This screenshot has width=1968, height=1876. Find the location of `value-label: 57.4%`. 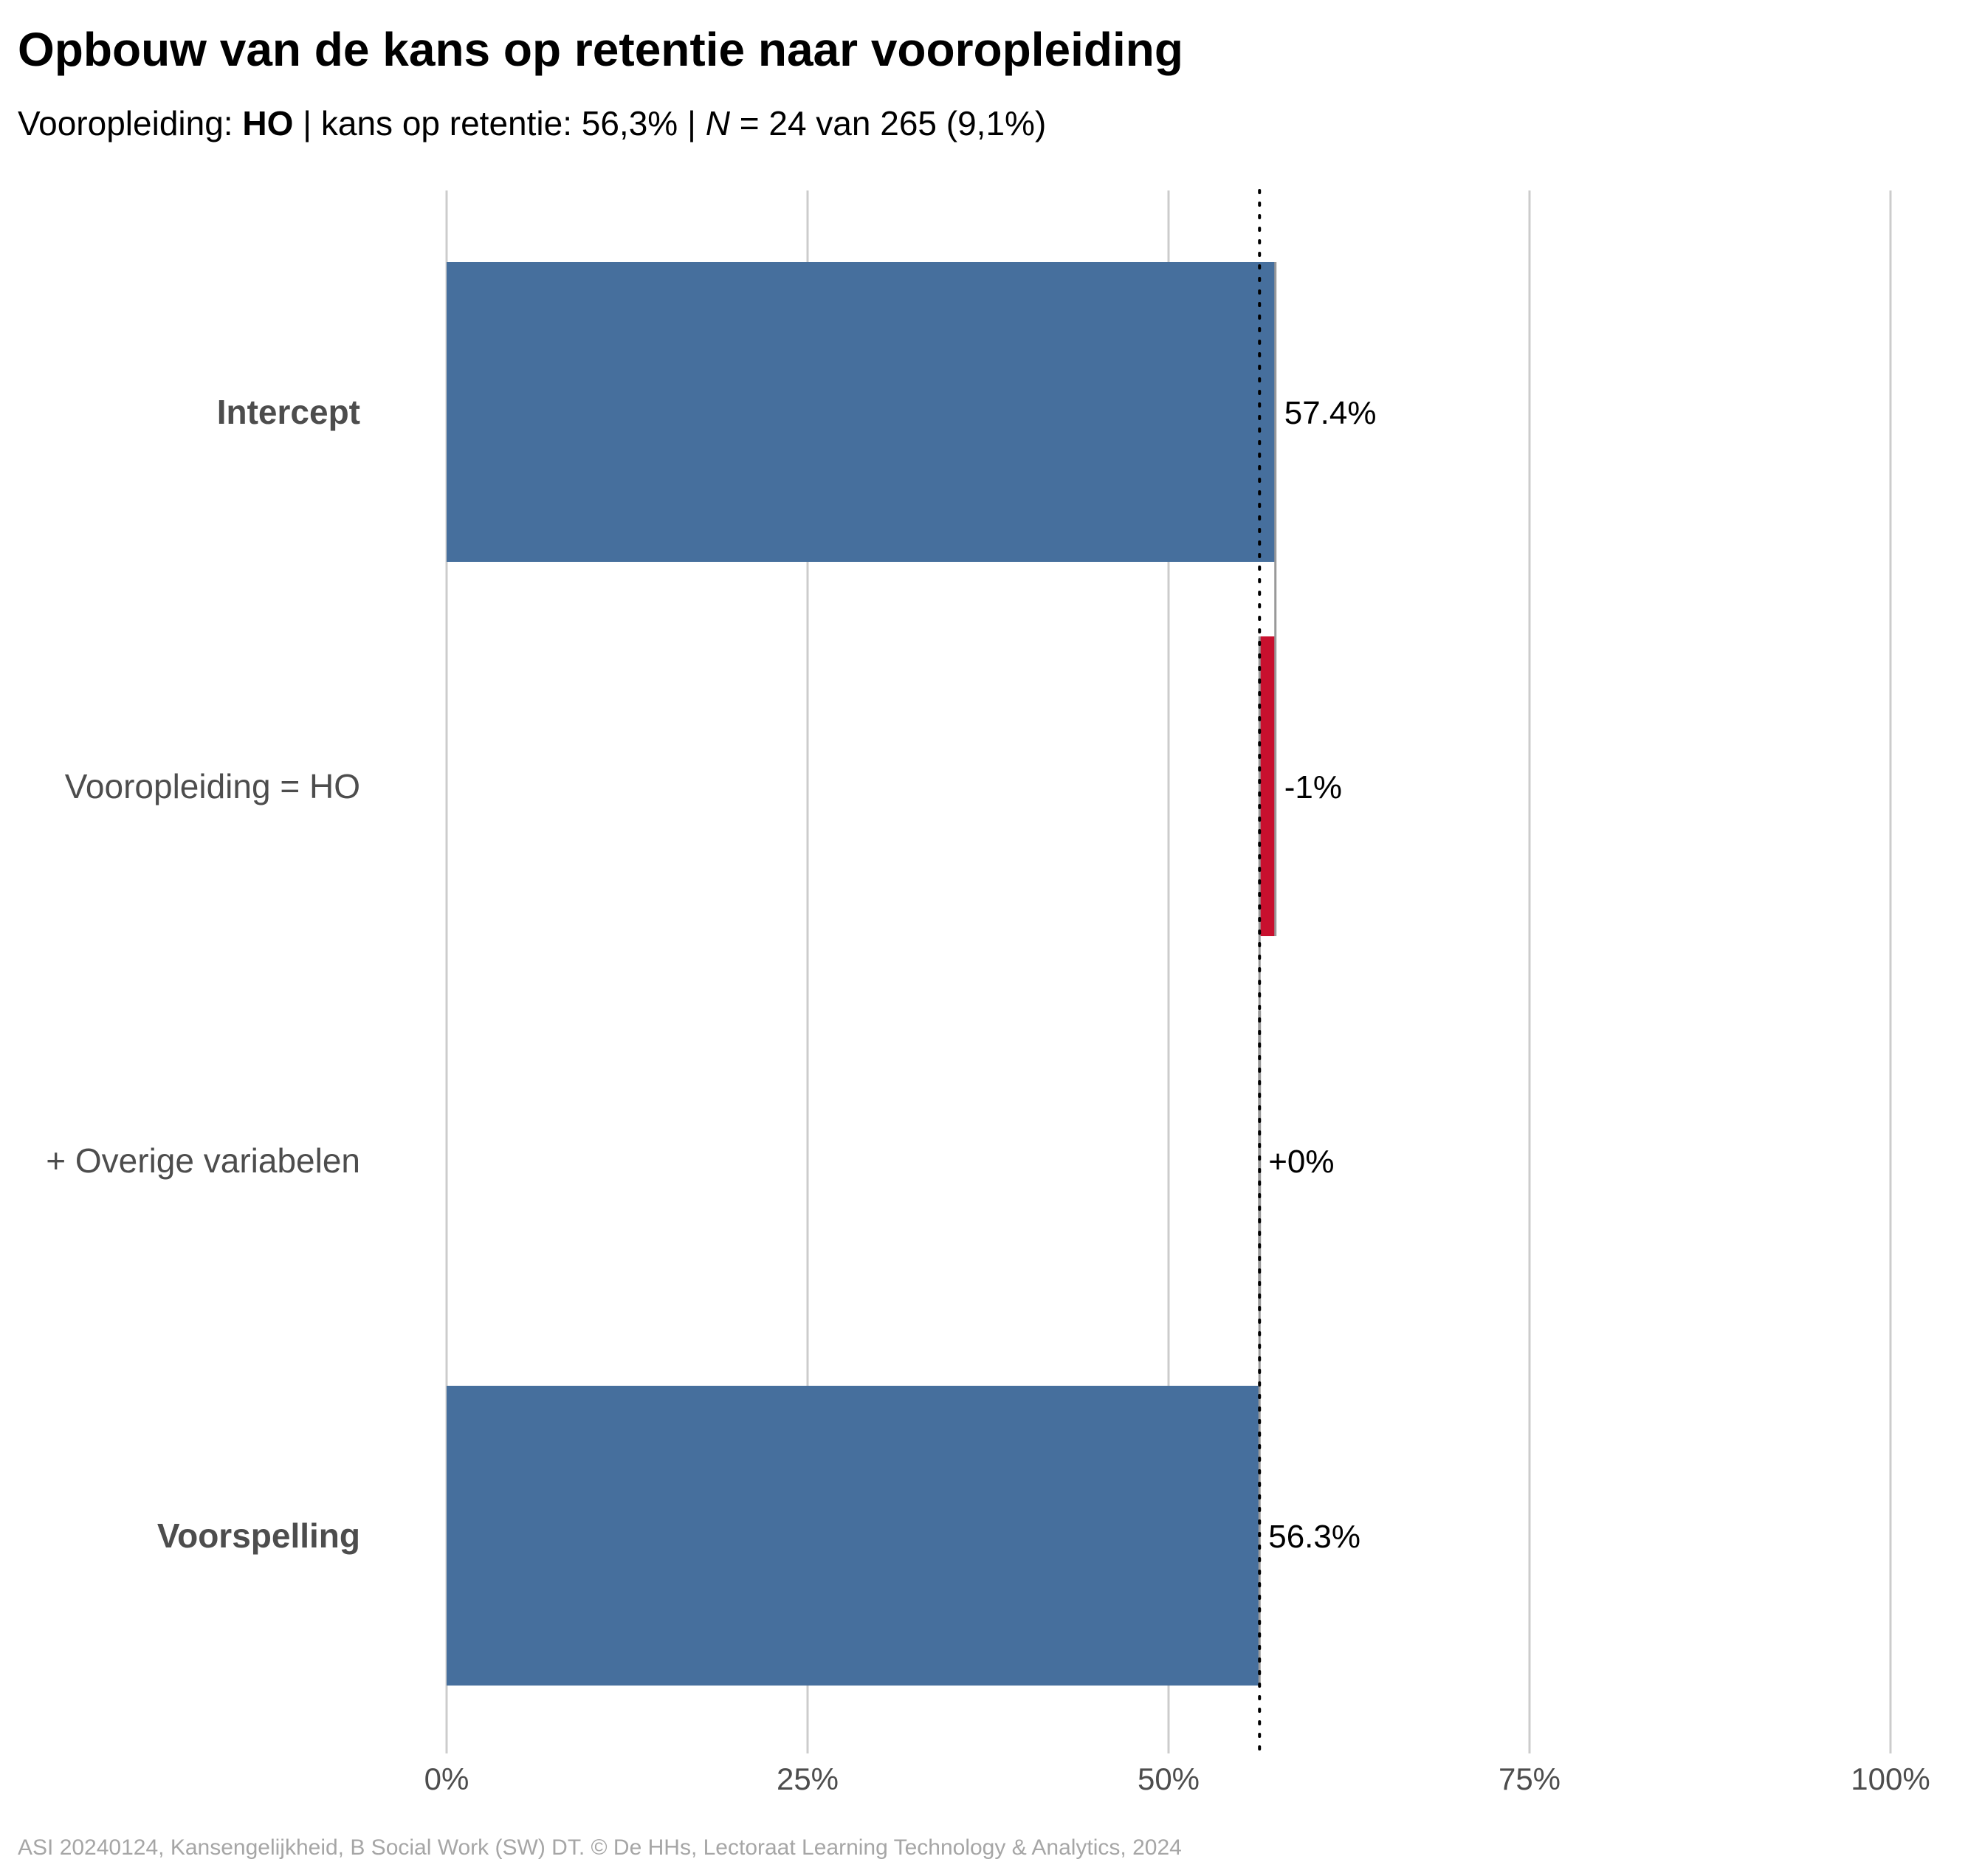

value-label: 57.4% is located at coordinates (1330, 413).